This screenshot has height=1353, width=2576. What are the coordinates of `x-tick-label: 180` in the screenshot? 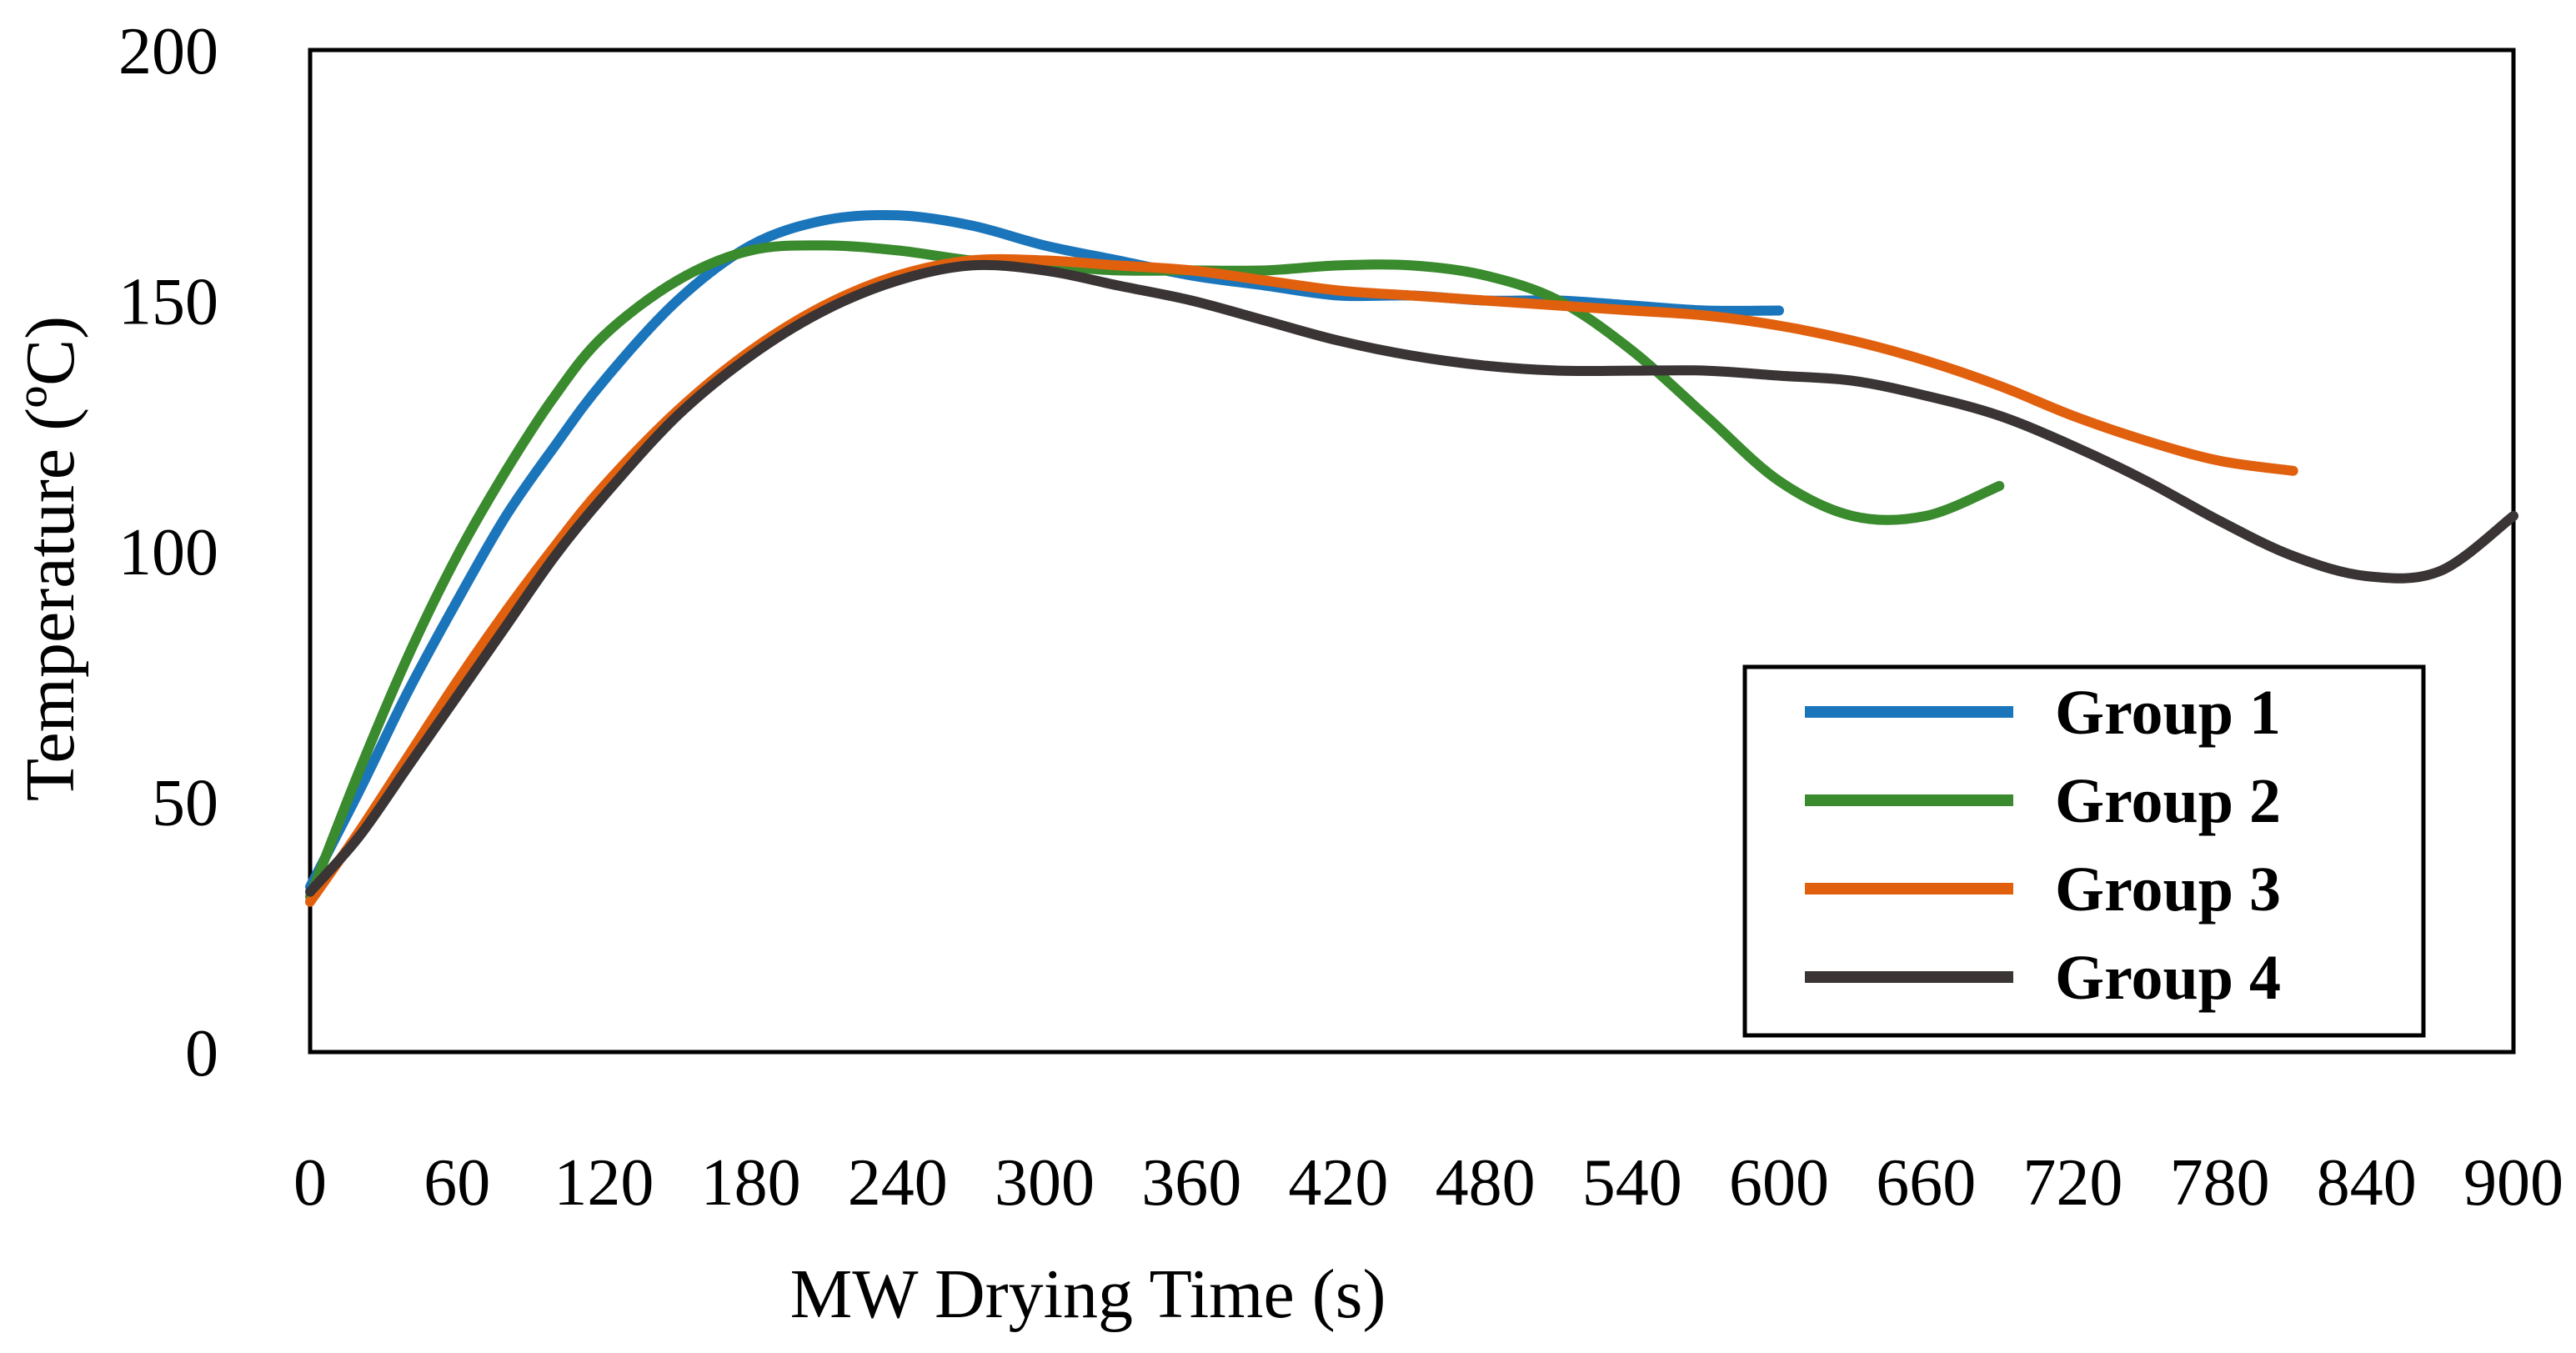 It's located at (751, 1183).